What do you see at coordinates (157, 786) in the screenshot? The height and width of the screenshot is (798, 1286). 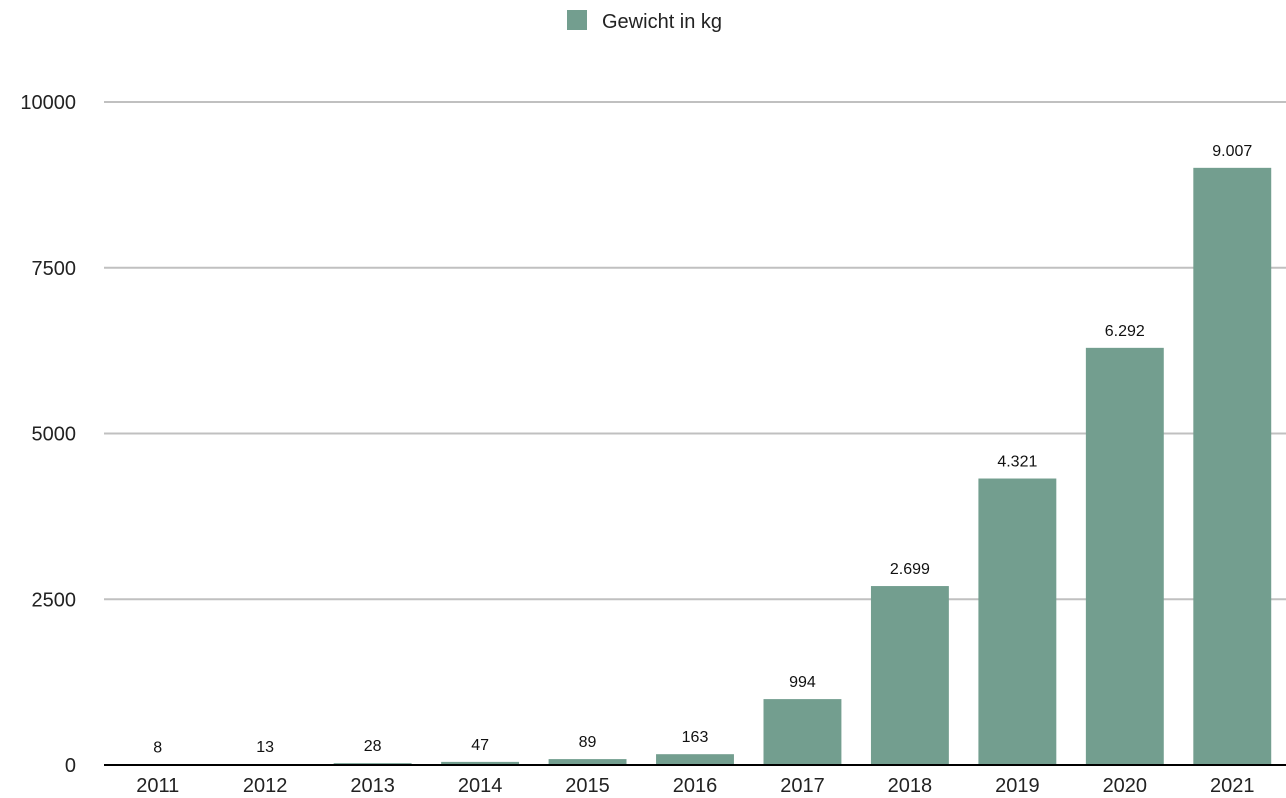 I see `x-tick-label: 2011` at bounding box center [157, 786].